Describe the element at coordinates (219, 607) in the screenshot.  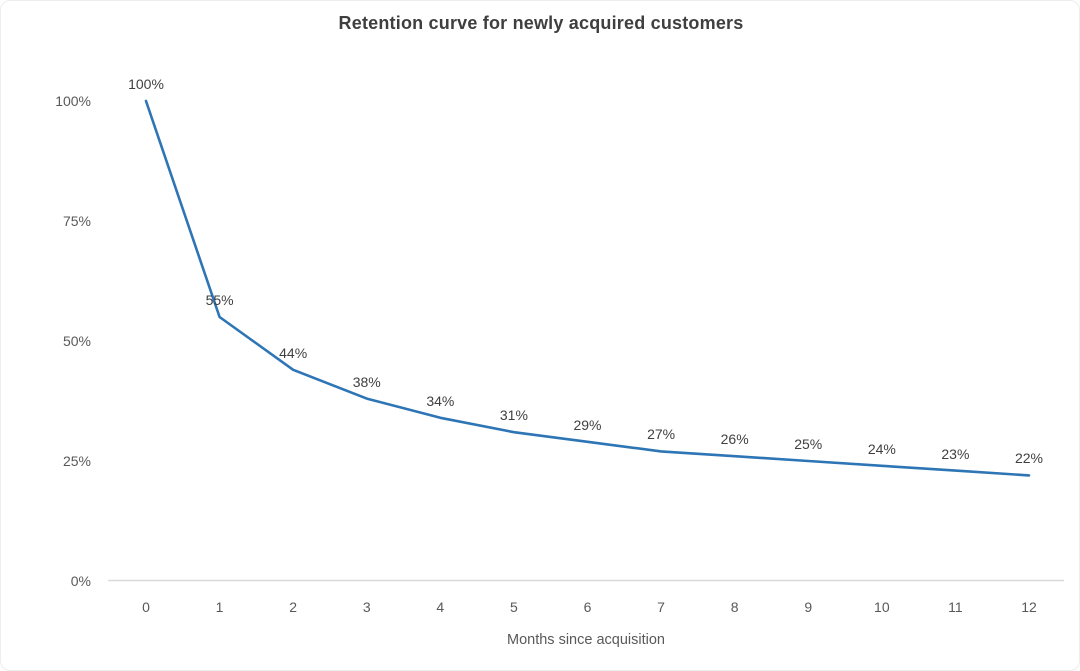
I see `x-tick-label: 1` at that location.